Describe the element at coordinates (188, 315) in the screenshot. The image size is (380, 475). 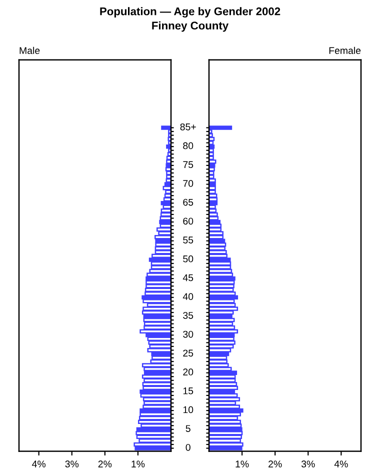
I see `y-tick-label: 35` at that location.